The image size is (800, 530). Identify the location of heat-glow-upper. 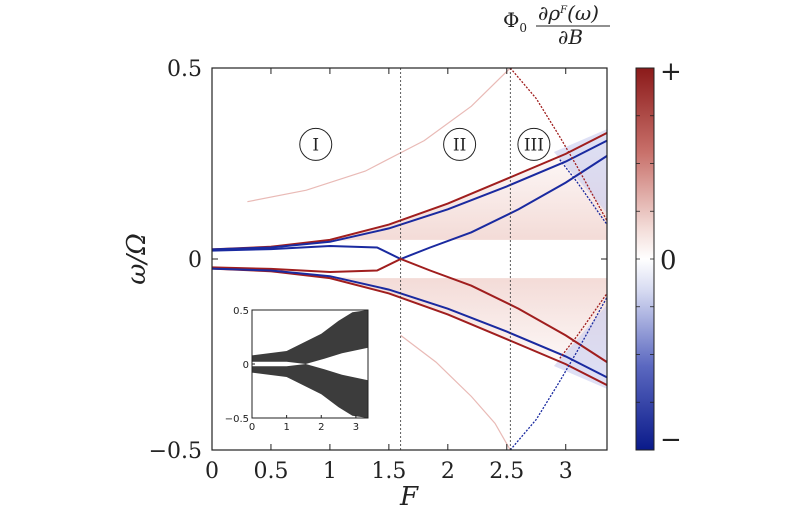
(409, 191).